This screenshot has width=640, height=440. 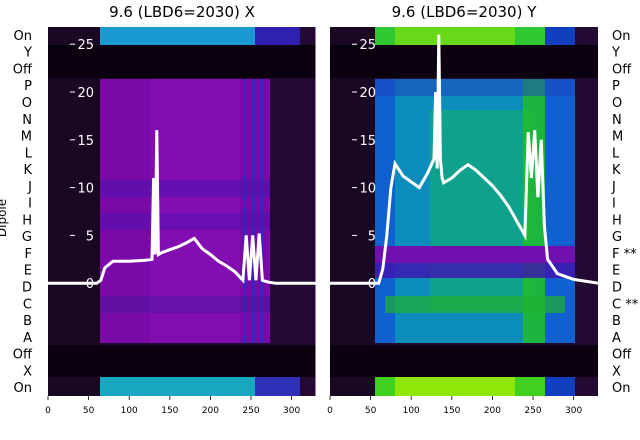 What do you see at coordinates (129, 411) in the screenshot?
I see `x-tick-label: 100` at bounding box center [129, 411].